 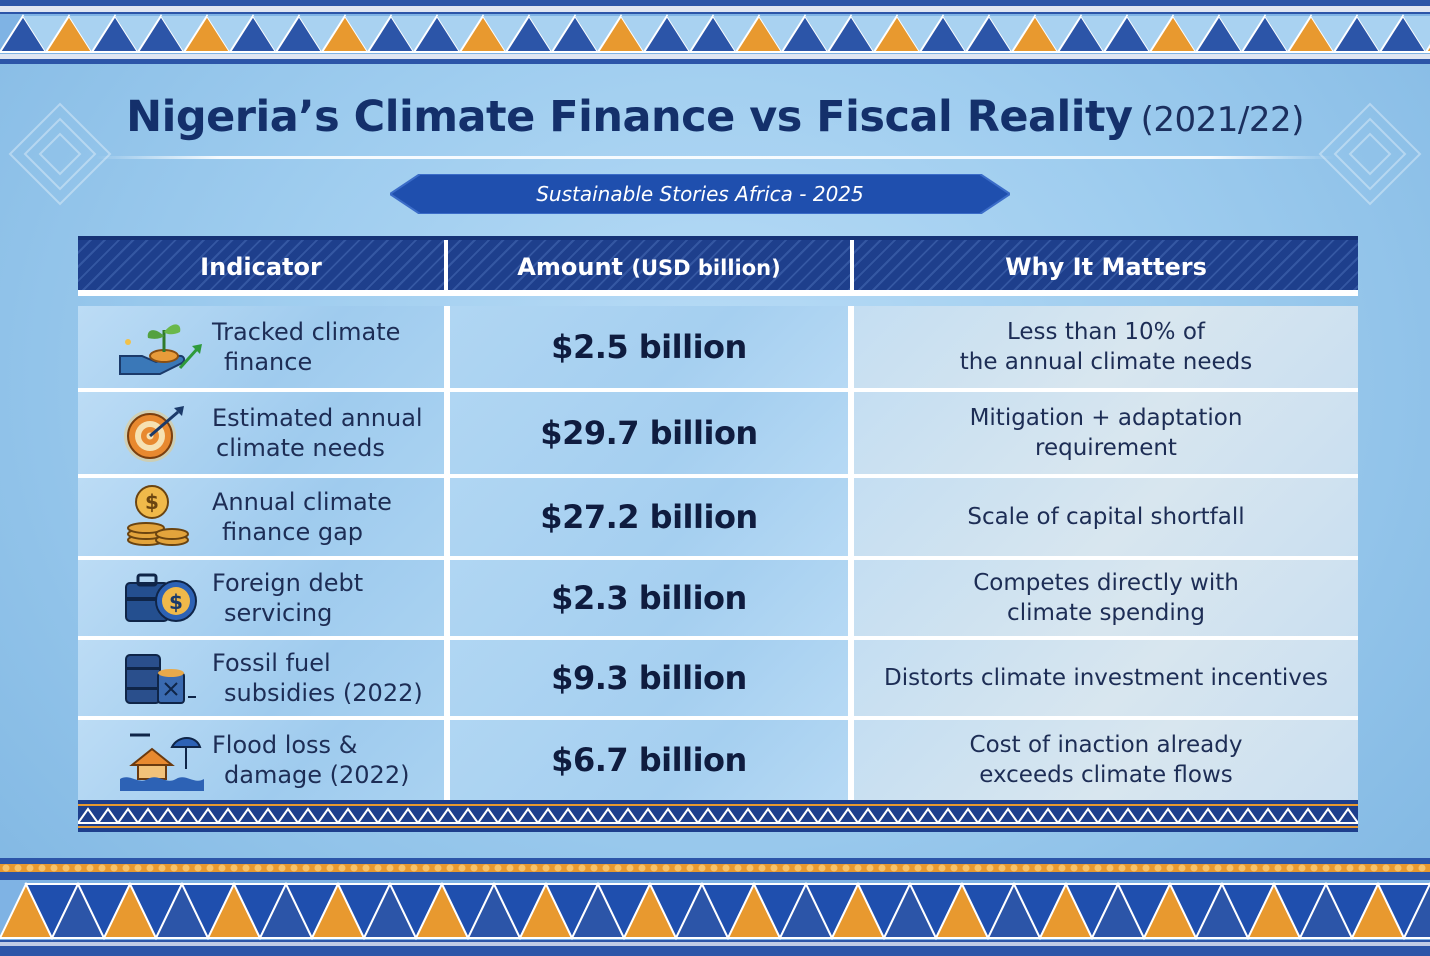 What do you see at coordinates (649, 517) in the screenshot?
I see `amount-value: $27.2 billion` at bounding box center [649, 517].